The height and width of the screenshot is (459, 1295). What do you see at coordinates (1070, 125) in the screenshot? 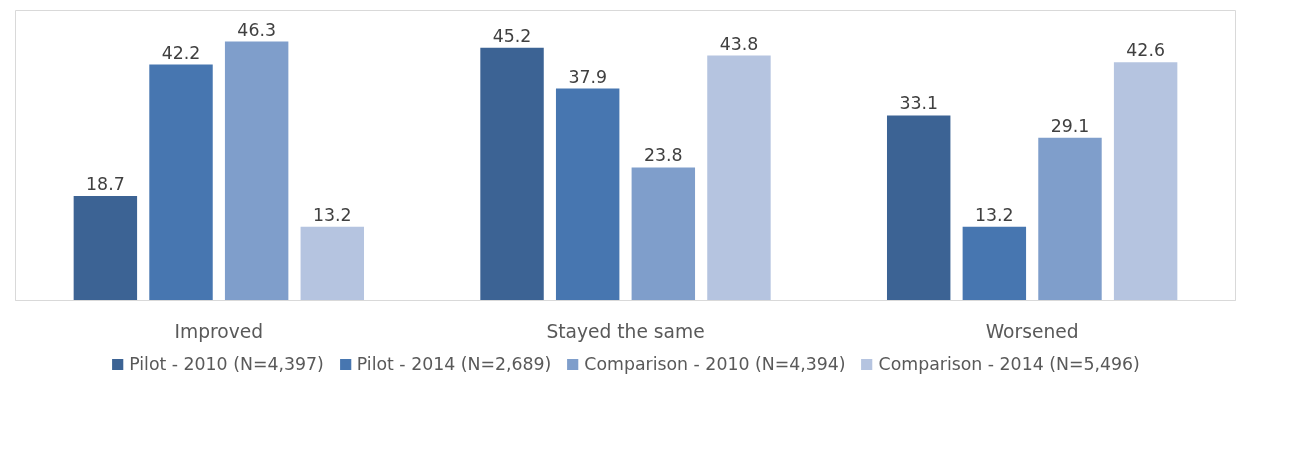
I see `data-label: 29.1` at bounding box center [1070, 125].